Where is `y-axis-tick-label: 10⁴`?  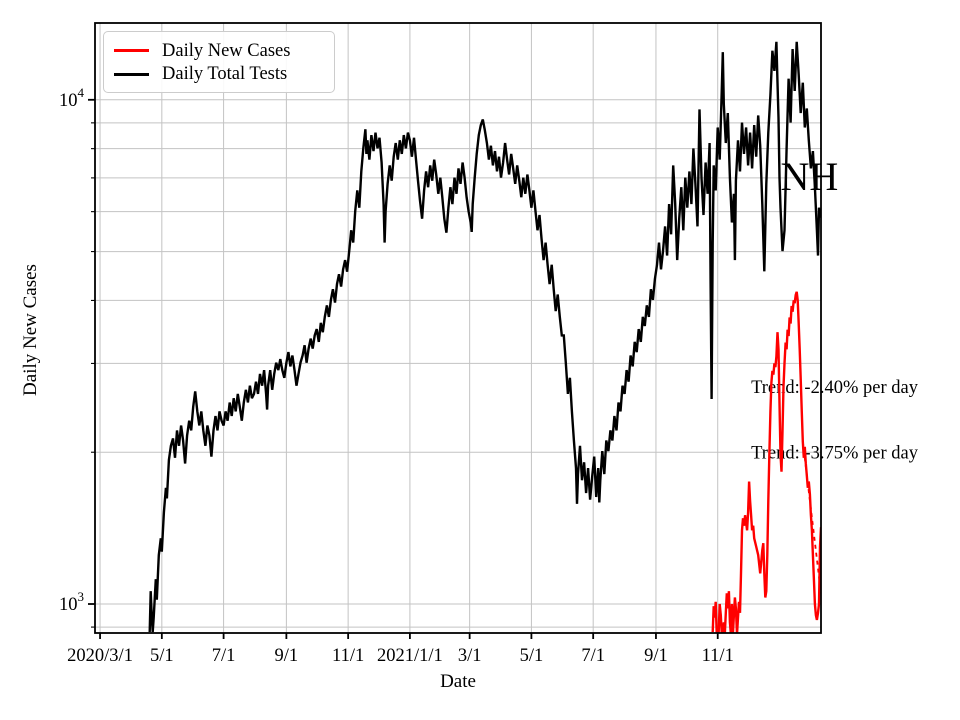
y-axis-tick-label: 10⁴ is located at coordinates (72, 98).